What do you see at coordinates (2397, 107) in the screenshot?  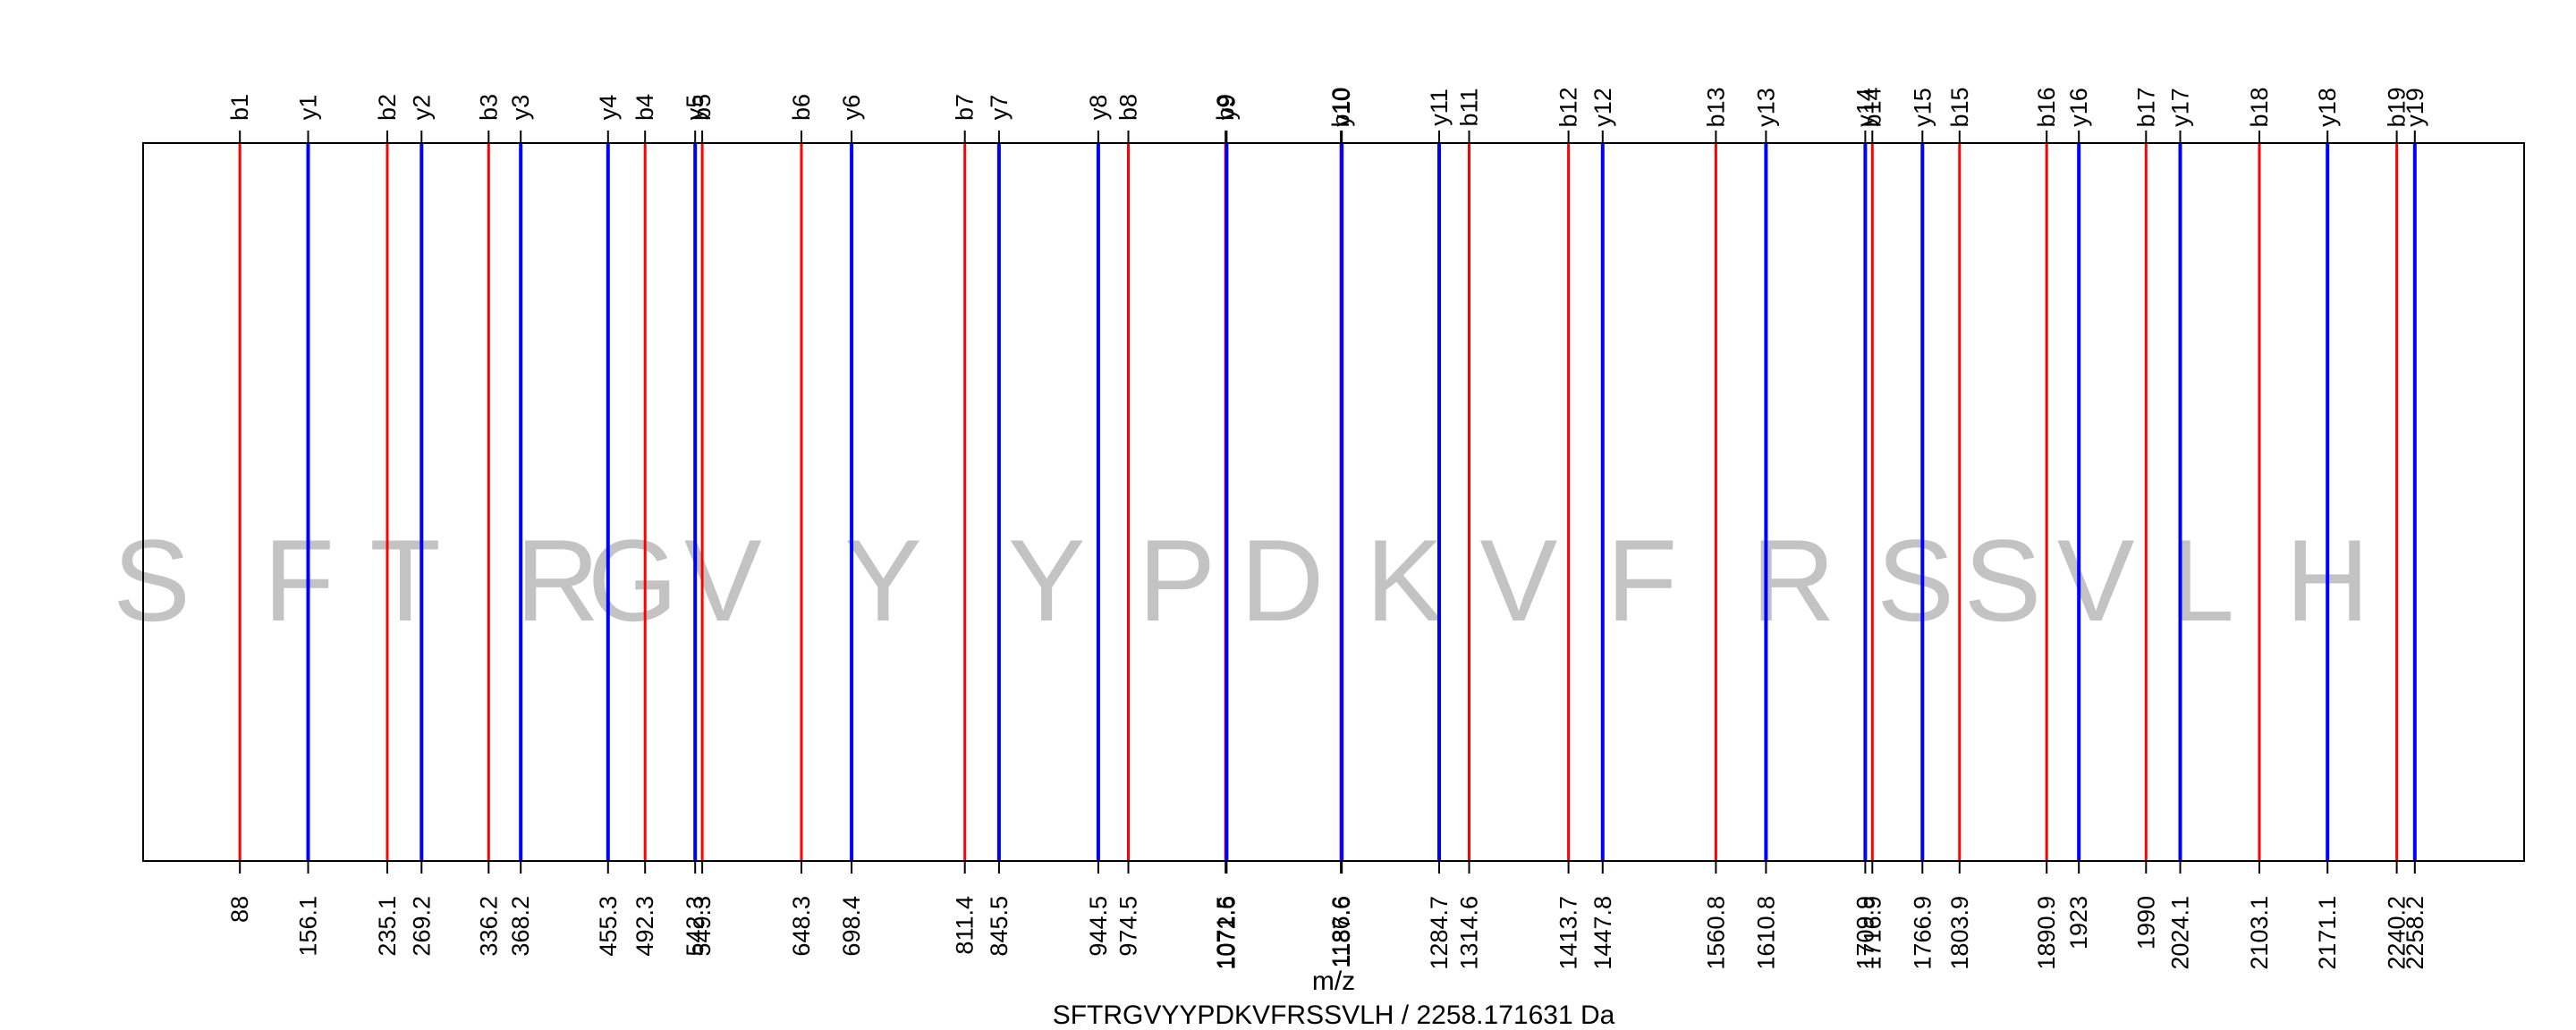 I see `ion-name-b19: b19` at bounding box center [2397, 107].